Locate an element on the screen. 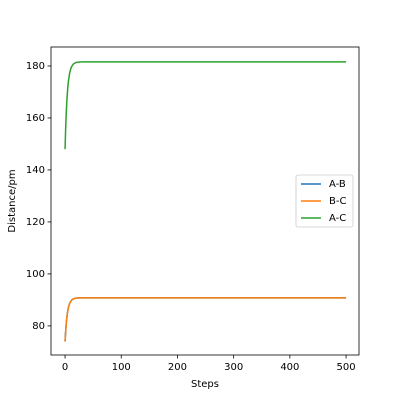 The image size is (400, 400). legend: A-B B-C A-C is located at coordinates (324, 201).